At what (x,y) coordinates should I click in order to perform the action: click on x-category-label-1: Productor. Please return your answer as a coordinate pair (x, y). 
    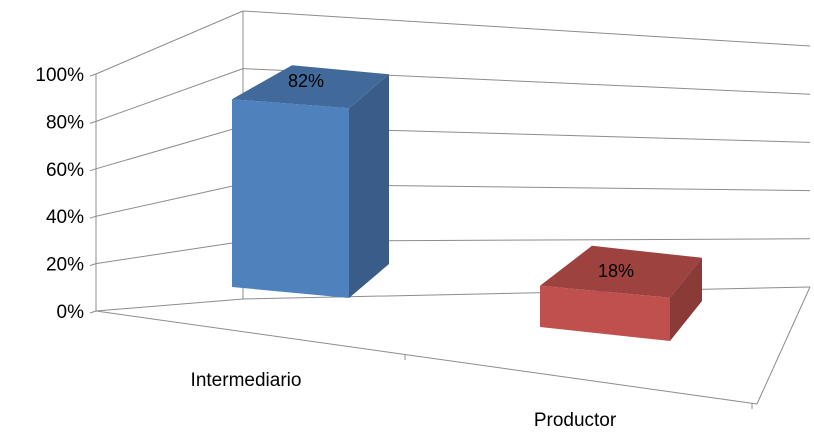
    Looking at the image, I should click on (575, 420).